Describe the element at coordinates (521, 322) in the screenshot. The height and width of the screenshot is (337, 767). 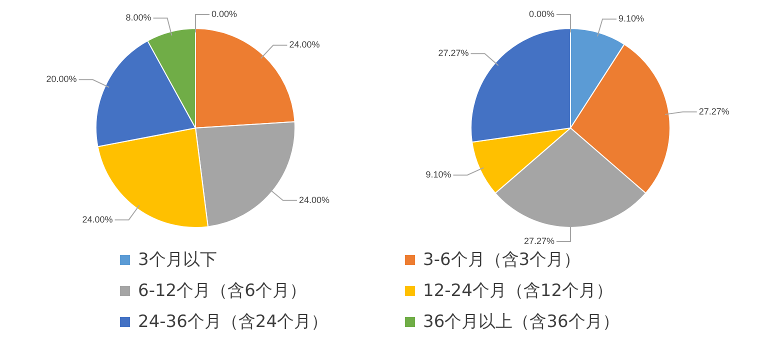
I see `legend-label: 36个月以上（含36个月）` at that location.